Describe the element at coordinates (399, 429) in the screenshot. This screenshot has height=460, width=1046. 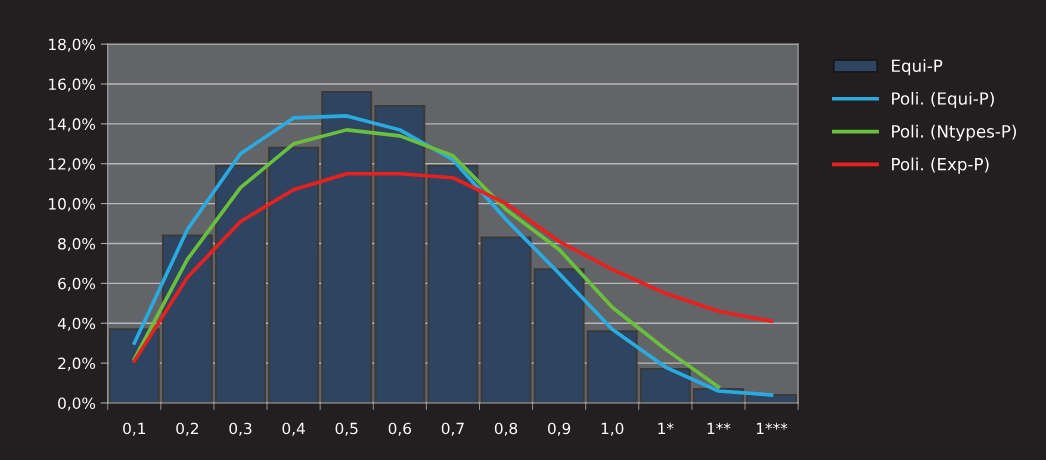
I see `x-tick-label: 0,6` at that location.